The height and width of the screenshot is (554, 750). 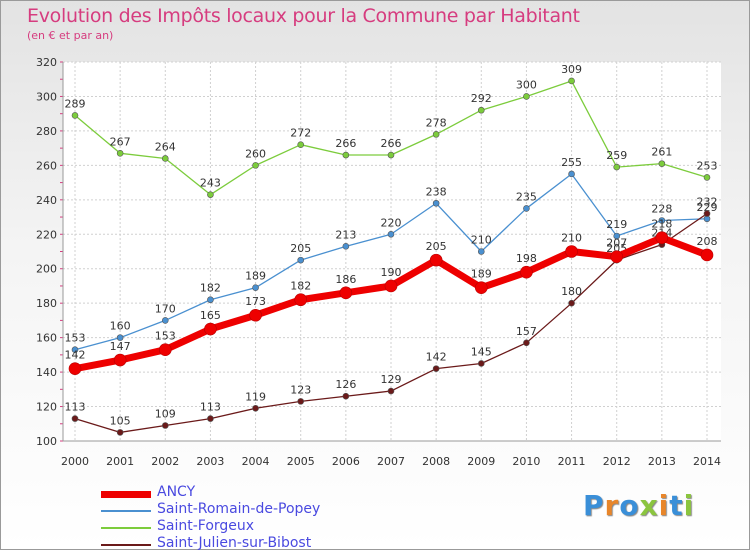 What do you see at coordinates (210, 288) in the screenshot?
I see `data-label-saint-romain-de-popey: 182` at bounding box center [210, 288].